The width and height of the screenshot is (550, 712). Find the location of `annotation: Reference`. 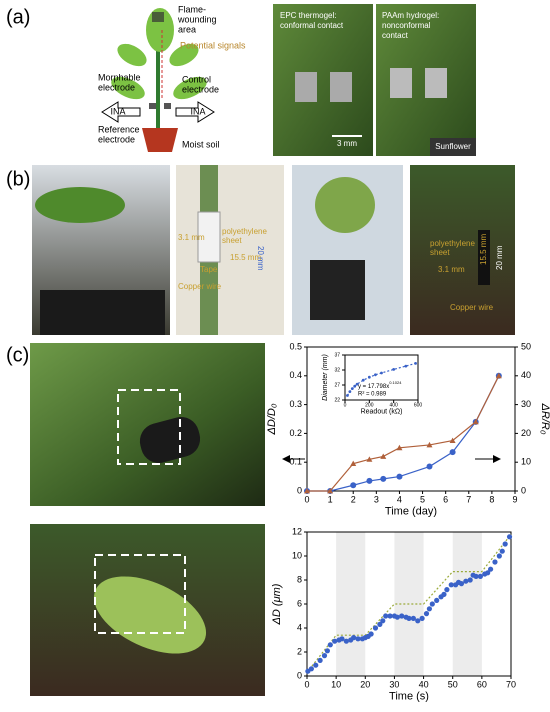

annotation: Reference is located at coordinates (119, 129).